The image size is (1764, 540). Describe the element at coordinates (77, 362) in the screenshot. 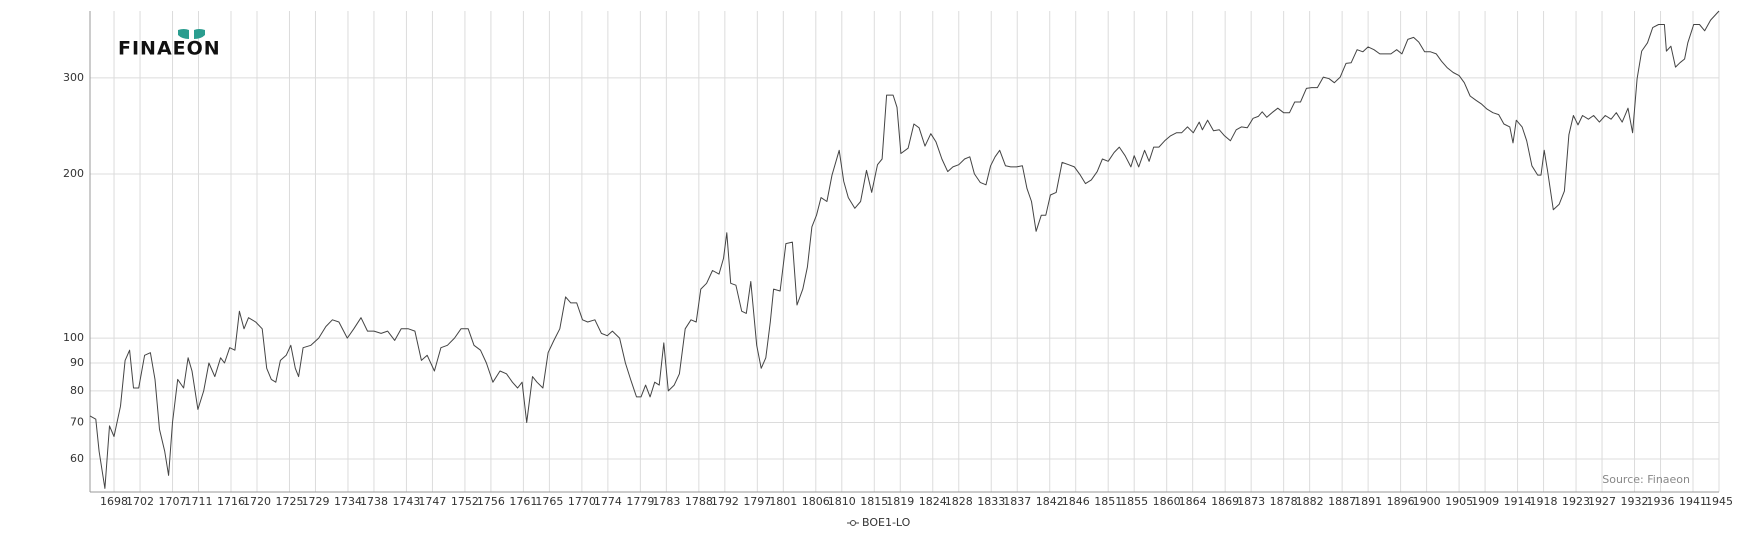

I see `y-tick-label: 90` at that location.